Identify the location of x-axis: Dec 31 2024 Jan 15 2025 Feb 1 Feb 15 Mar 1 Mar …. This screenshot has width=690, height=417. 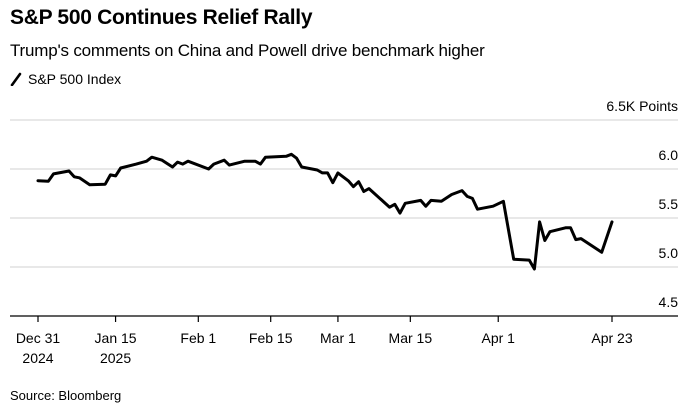
(344, 340).